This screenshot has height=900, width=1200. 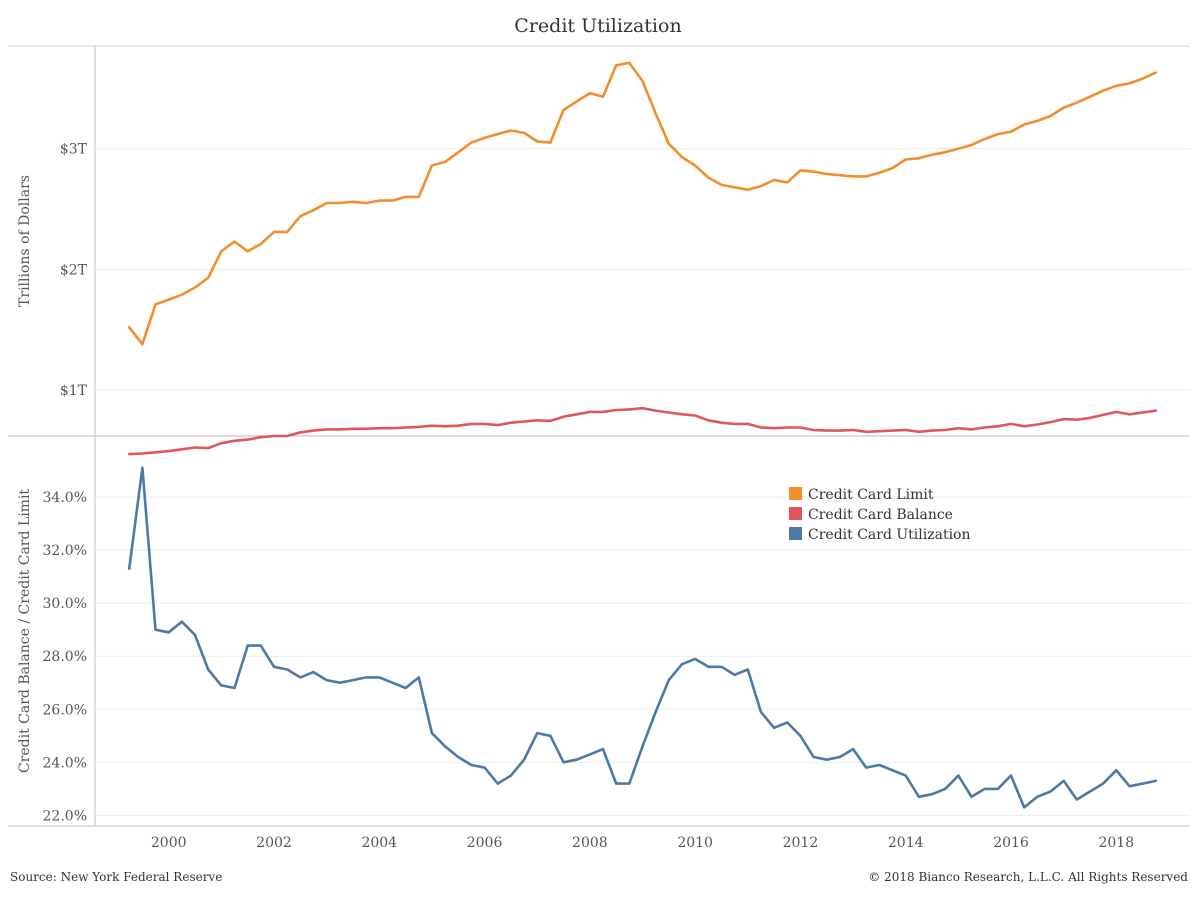 I want to click on legend-swatch-balance, so click(x=795, y=513).